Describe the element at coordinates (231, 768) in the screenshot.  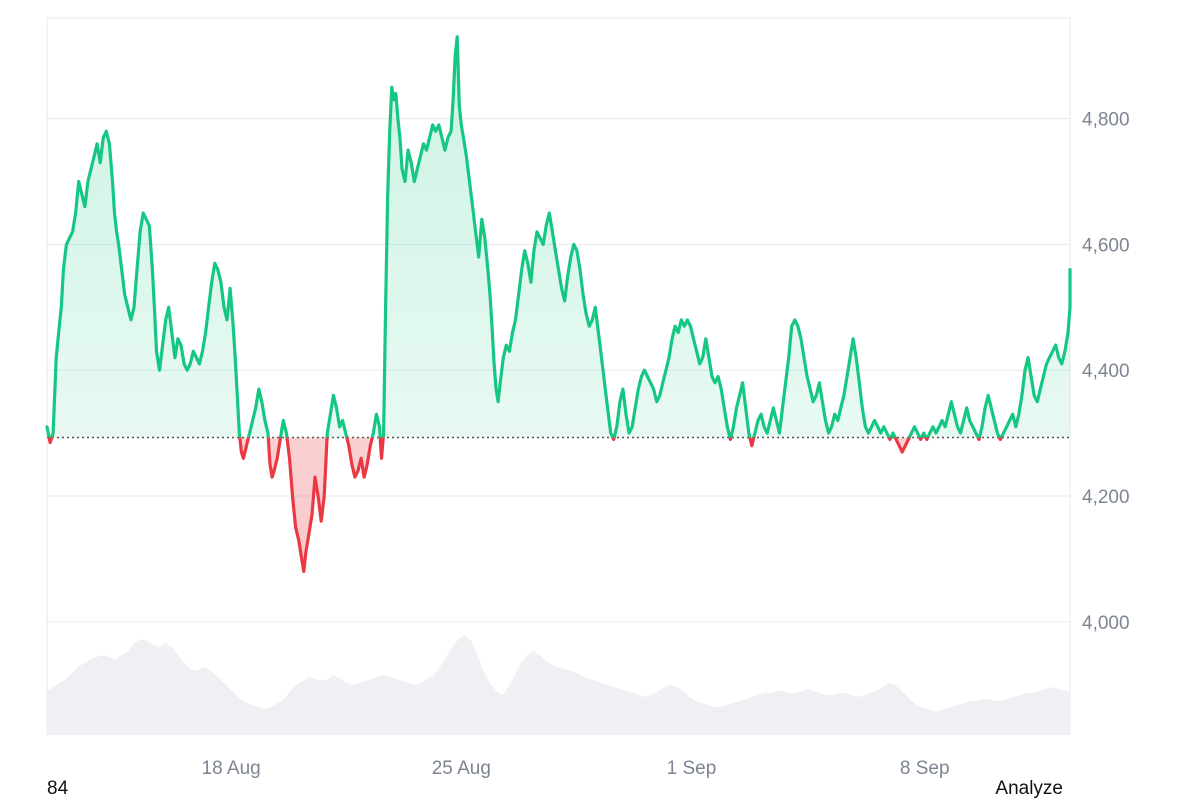
I see `x-tick-label: 18 Aug` at that location.